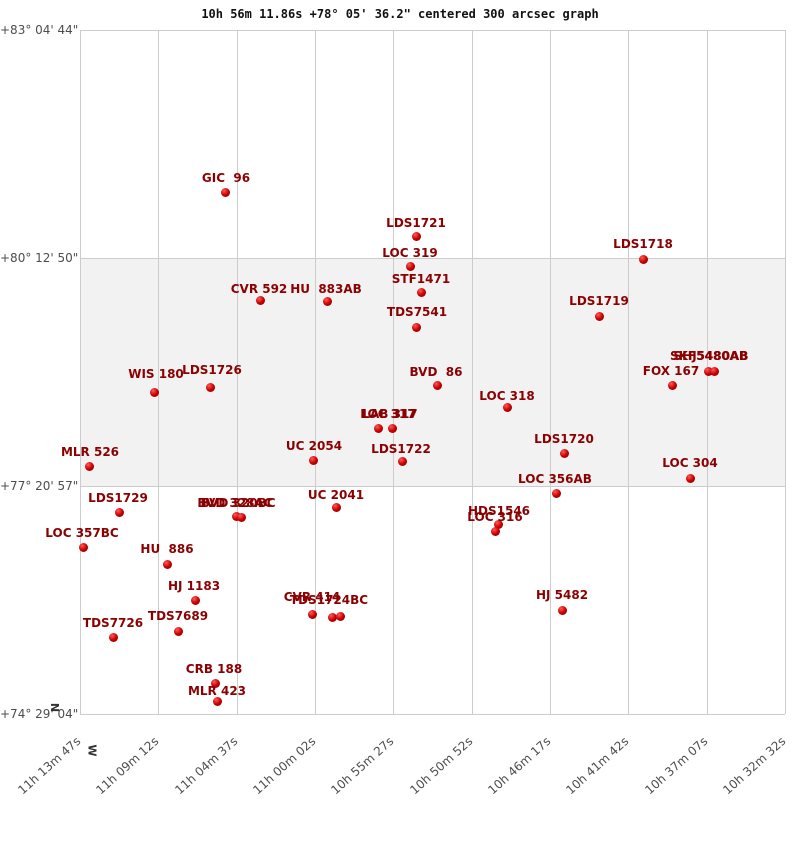 Image resolution: width=800 pixels, height=845 pixels. Describe the element at coordinates (421, 279) in the screenshot. I see `star-label: STF1471` at that location.